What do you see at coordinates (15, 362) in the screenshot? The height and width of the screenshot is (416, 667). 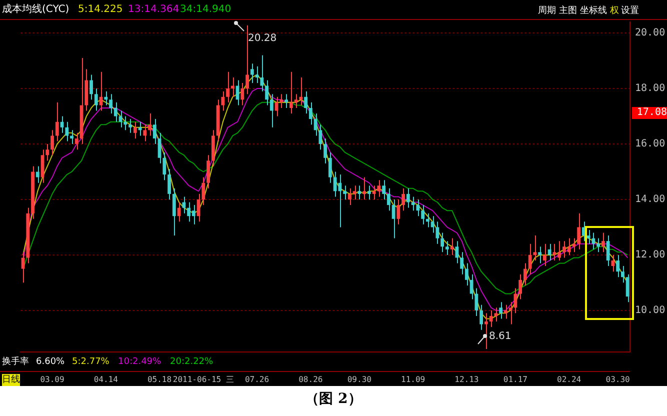 I see `text: 换手率` at bounding box center [15, 362].